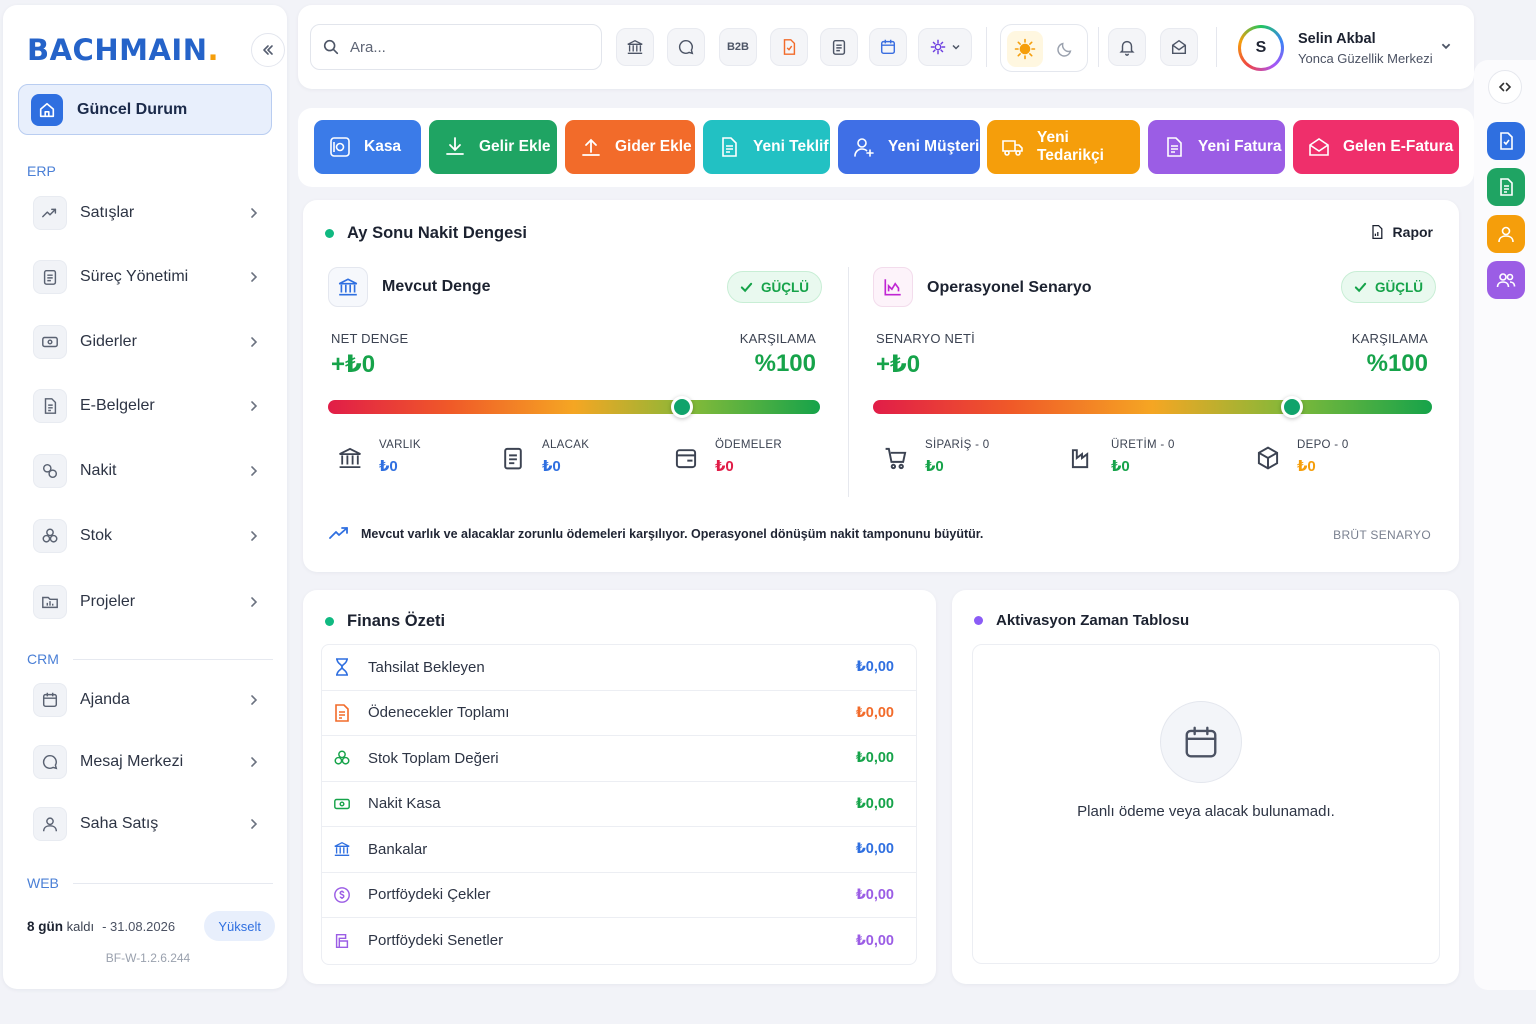 This screenshot has height=1024, width=1536. Describe the element at coordinates (147, 277) in the screenshot. I see `sidebar-item-surec-yonetimi: Süreç Yönetimi` at that location.